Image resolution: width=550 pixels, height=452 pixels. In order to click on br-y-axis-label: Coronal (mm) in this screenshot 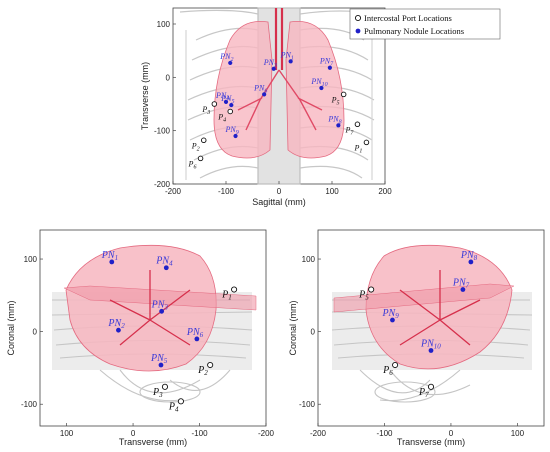, I will do `click(293, 327)`.